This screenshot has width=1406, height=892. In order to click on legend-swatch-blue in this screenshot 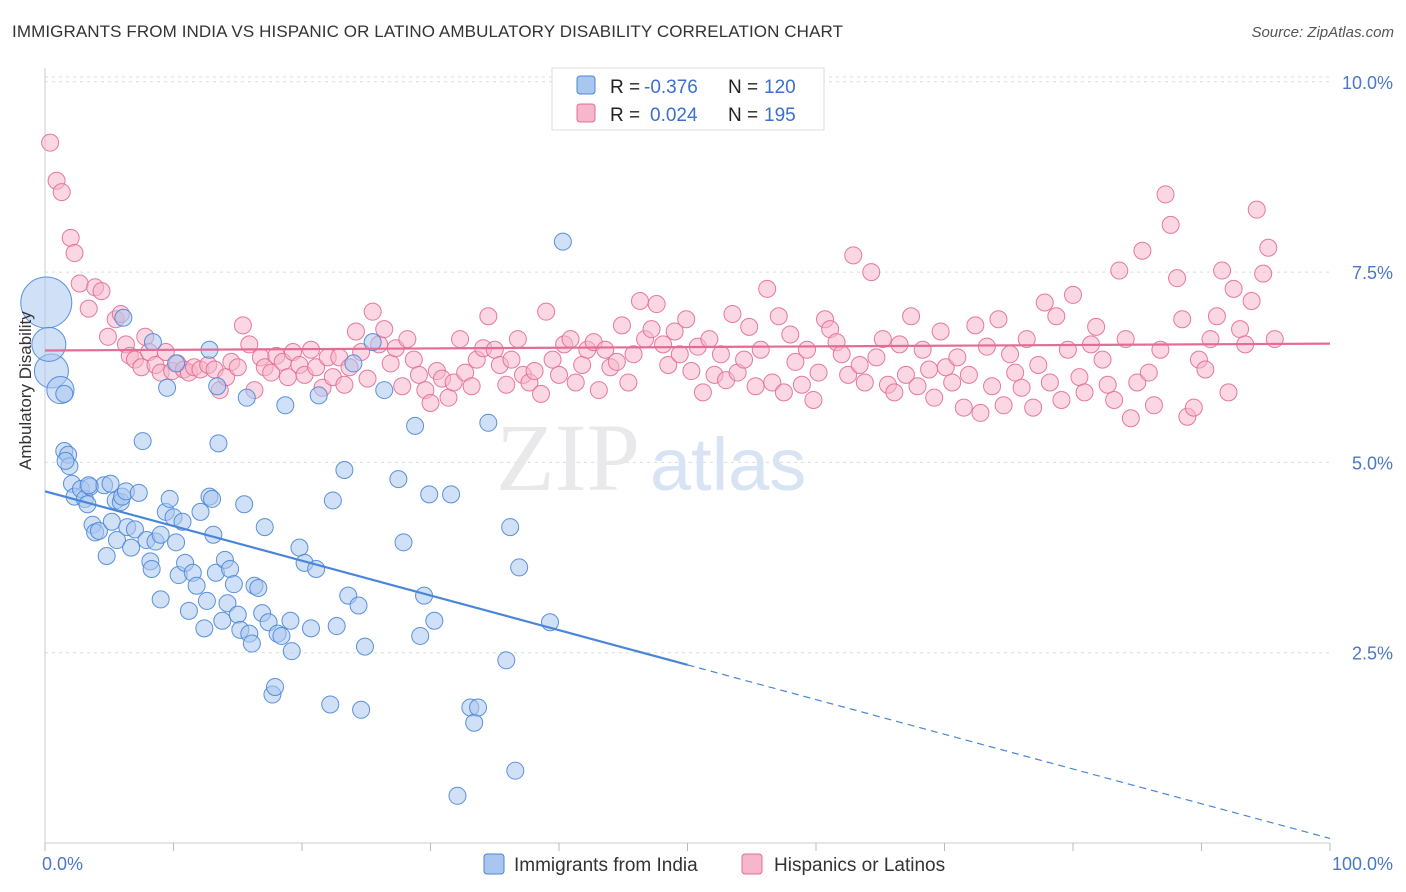, I will do `click(586, 85)`.